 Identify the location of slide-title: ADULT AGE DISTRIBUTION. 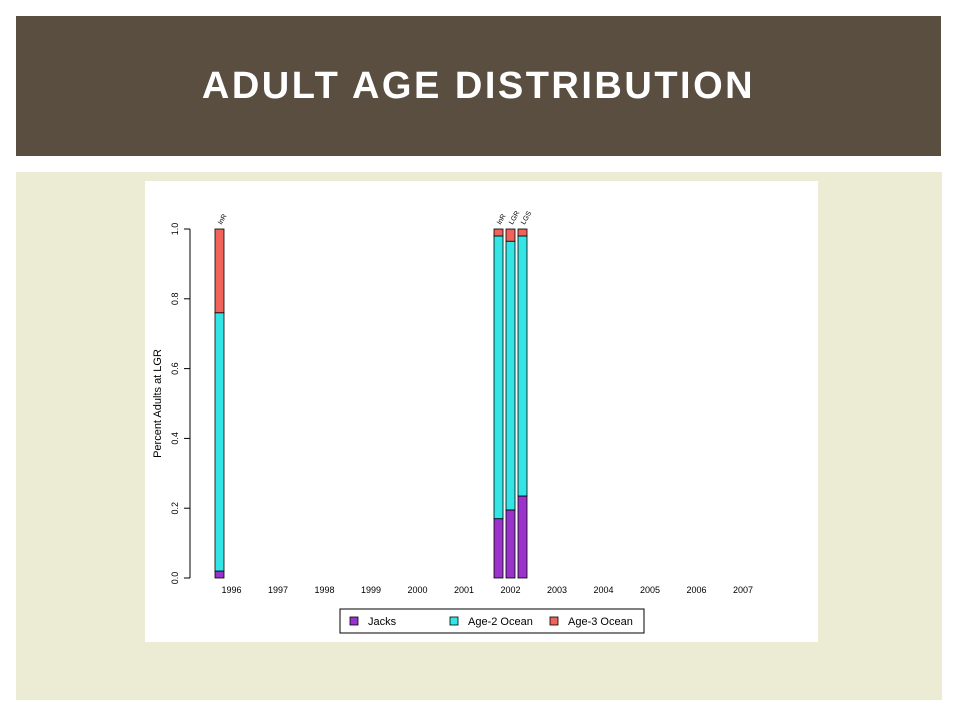
(478, 85).